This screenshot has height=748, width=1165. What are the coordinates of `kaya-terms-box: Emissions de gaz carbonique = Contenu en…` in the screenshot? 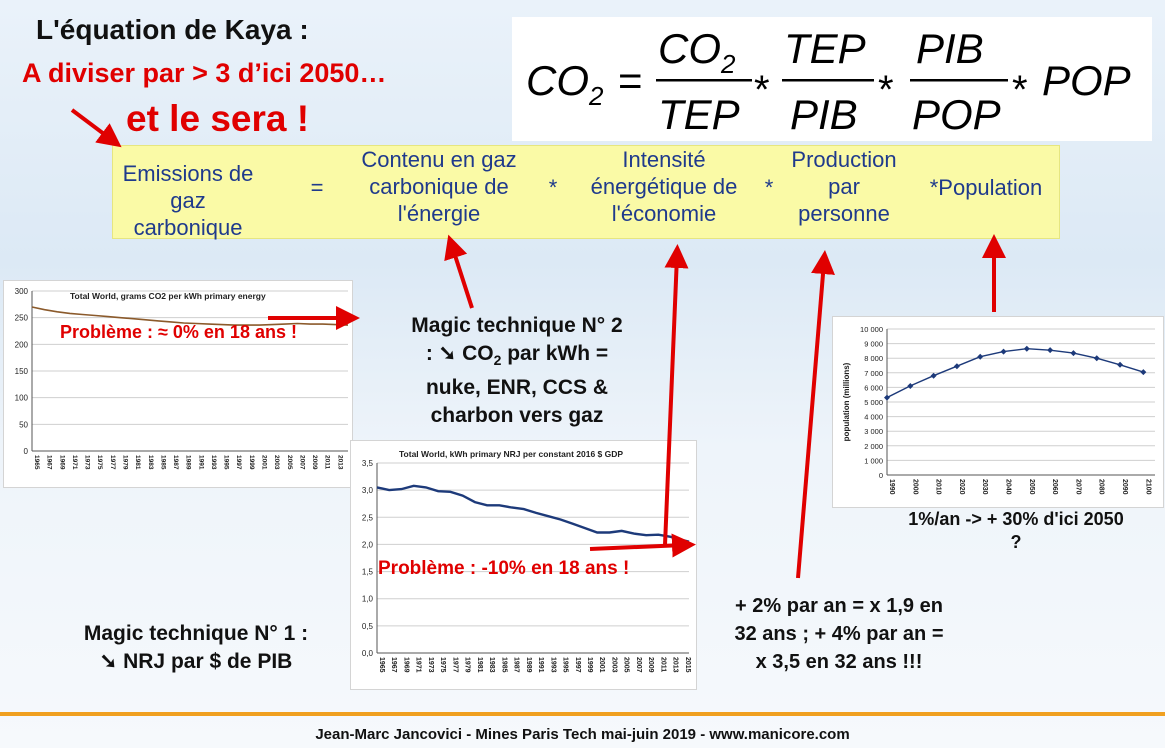 It's located at (586, 192).